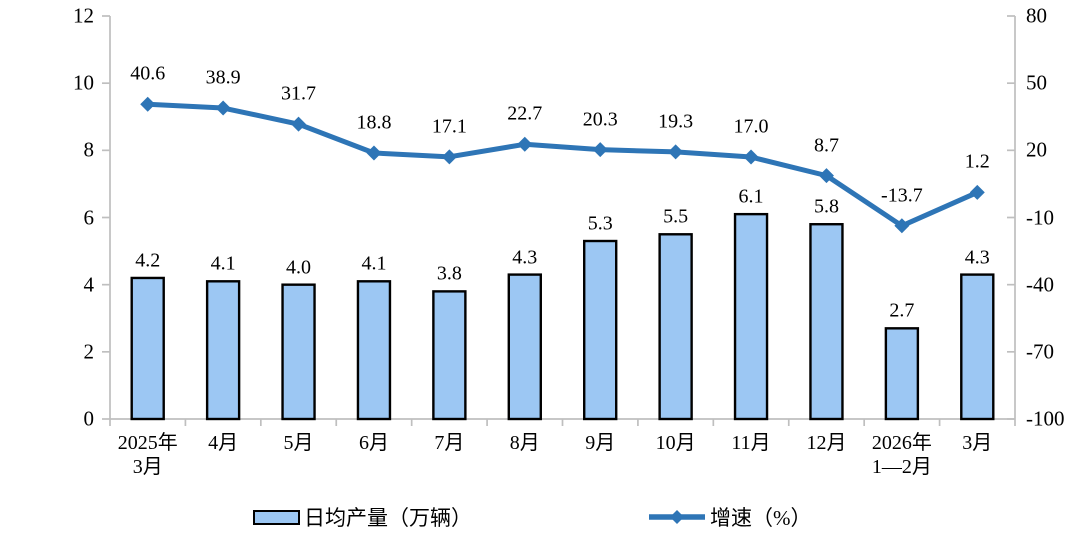 The width and height of the screenshot is (1080, 552). What do you see at coordinates (373, 443) in the screenshot?
I see `x-axis-label: 6月` at bounding box center [373, 443].